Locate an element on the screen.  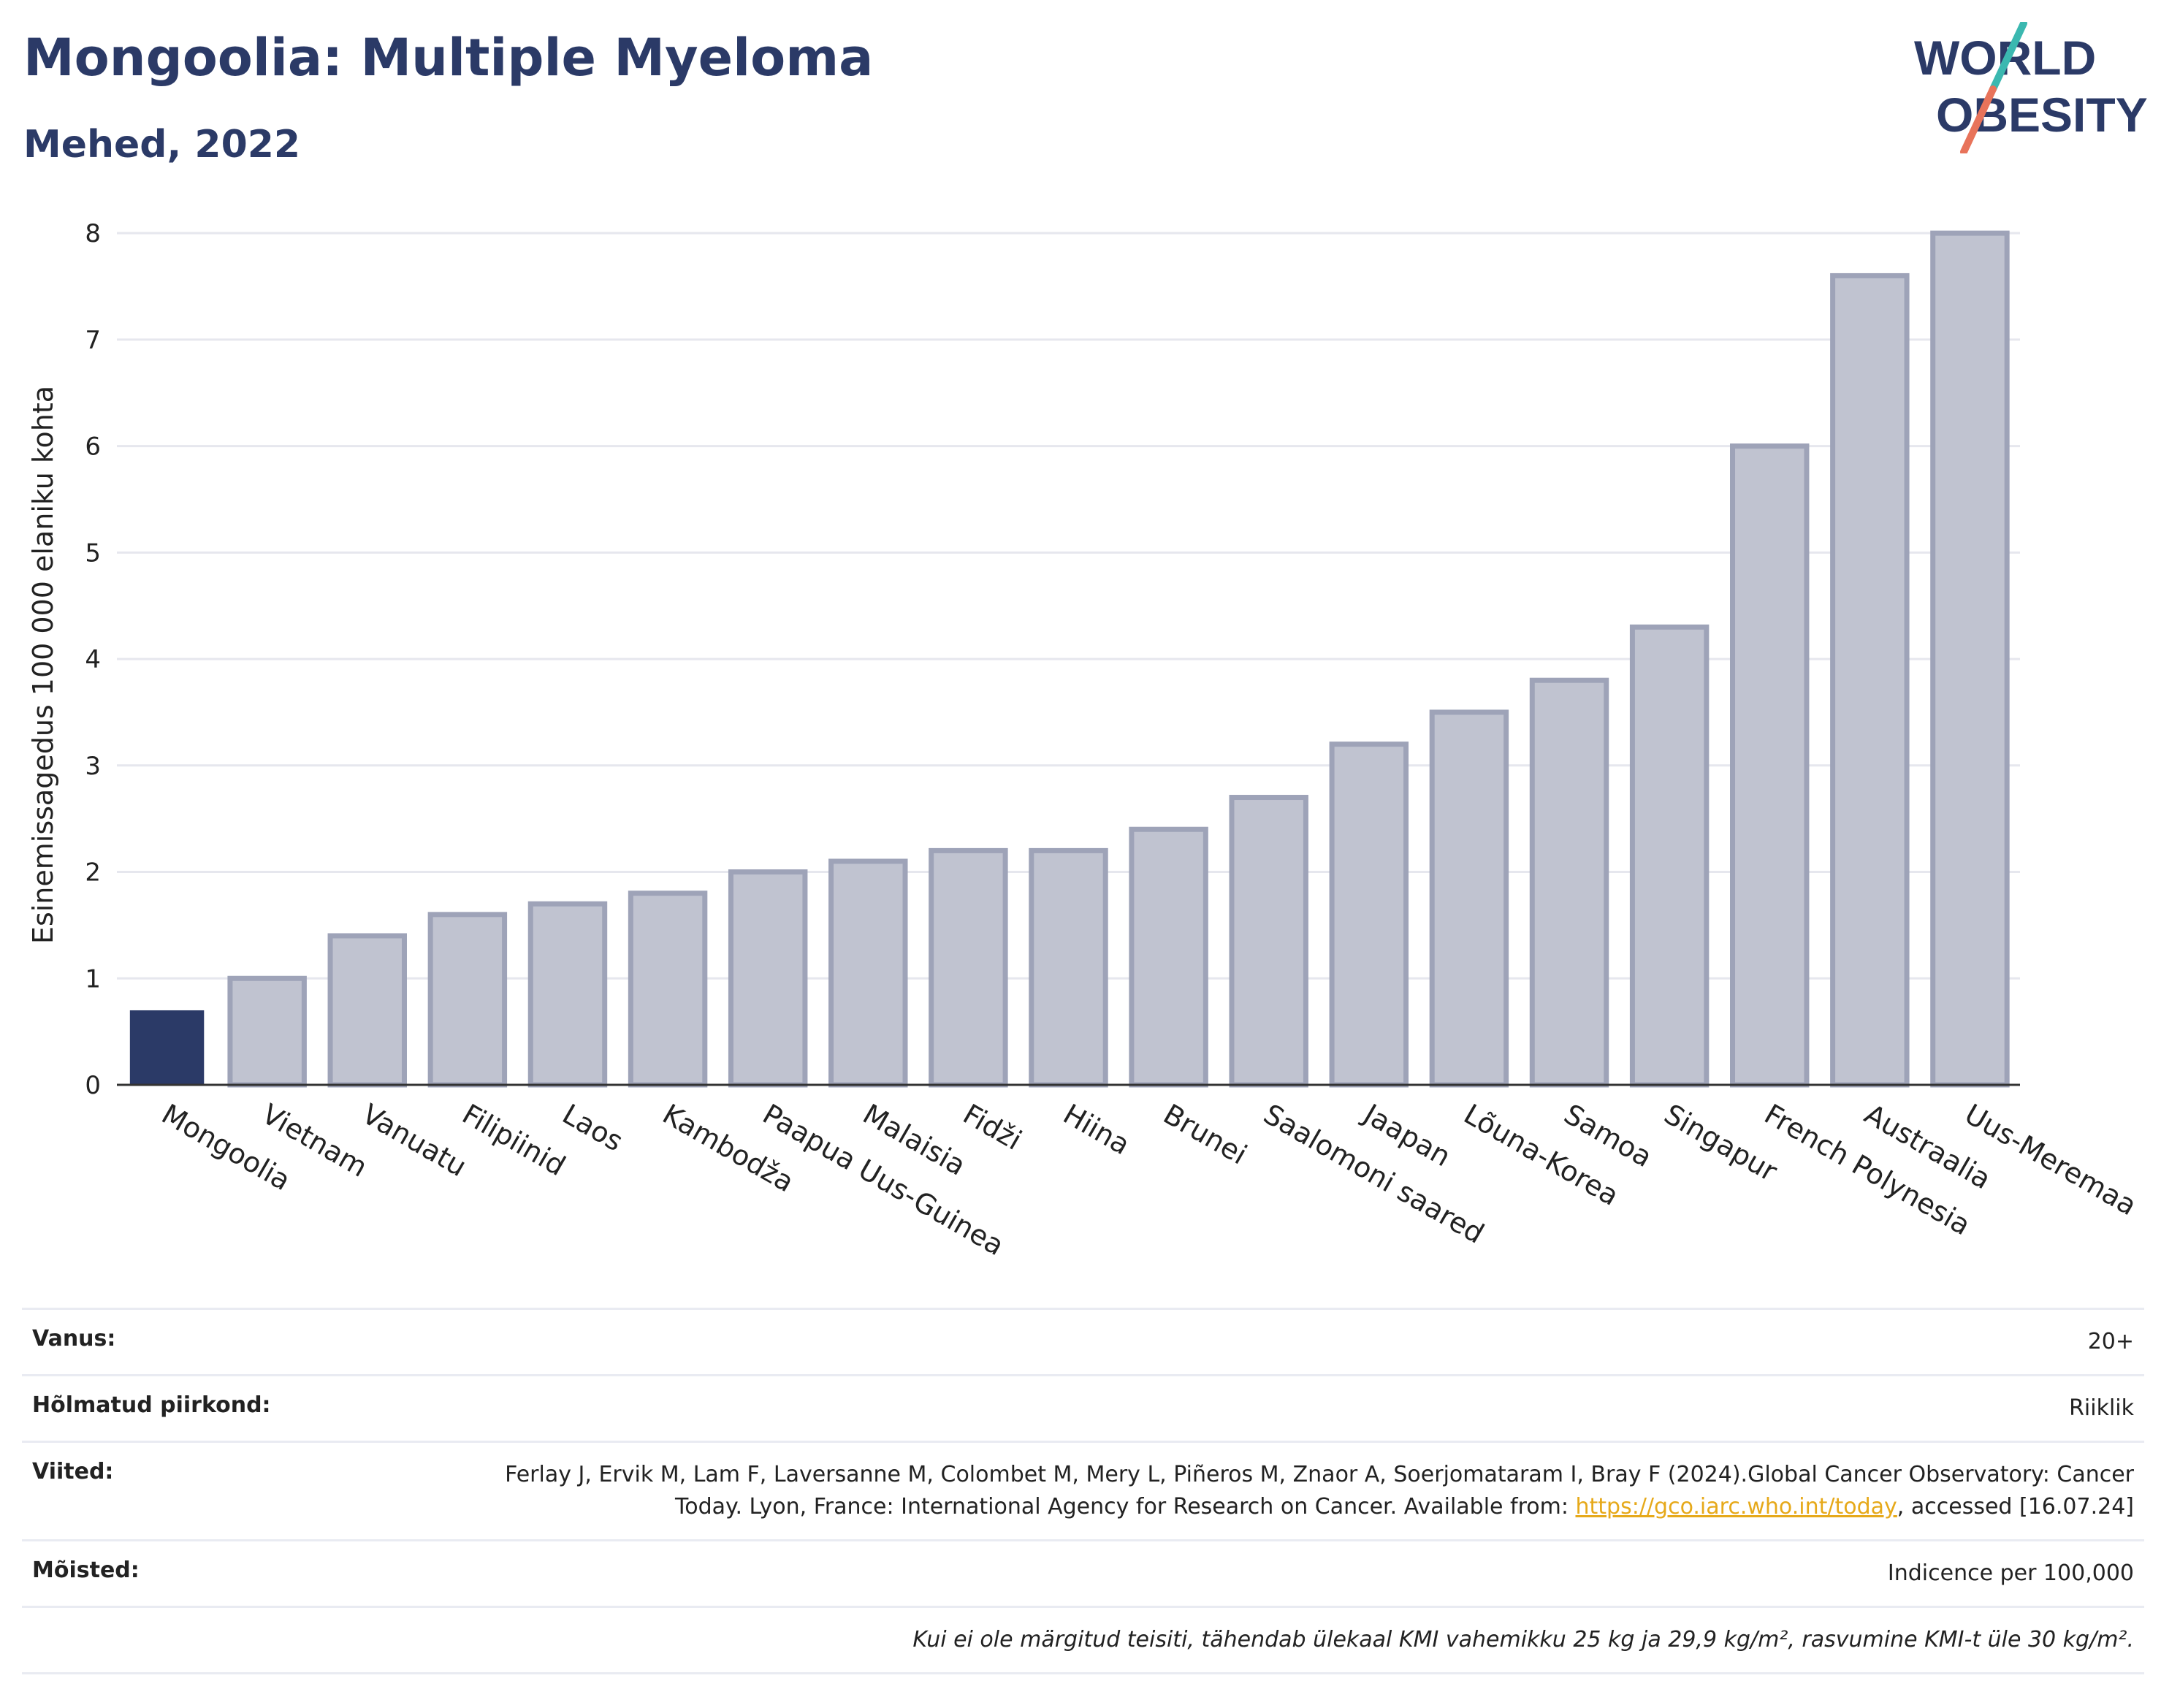
logo-slash-bottom is located at coordinates (1979, 119).